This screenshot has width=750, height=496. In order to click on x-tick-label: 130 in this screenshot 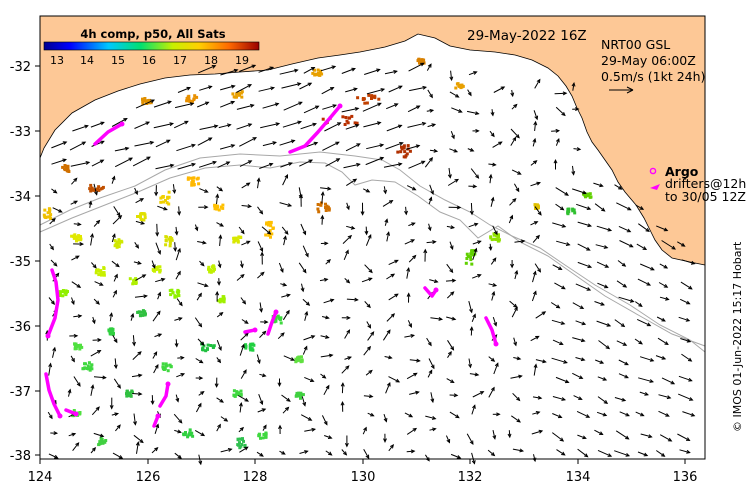, I will do `click(363, 477)`.